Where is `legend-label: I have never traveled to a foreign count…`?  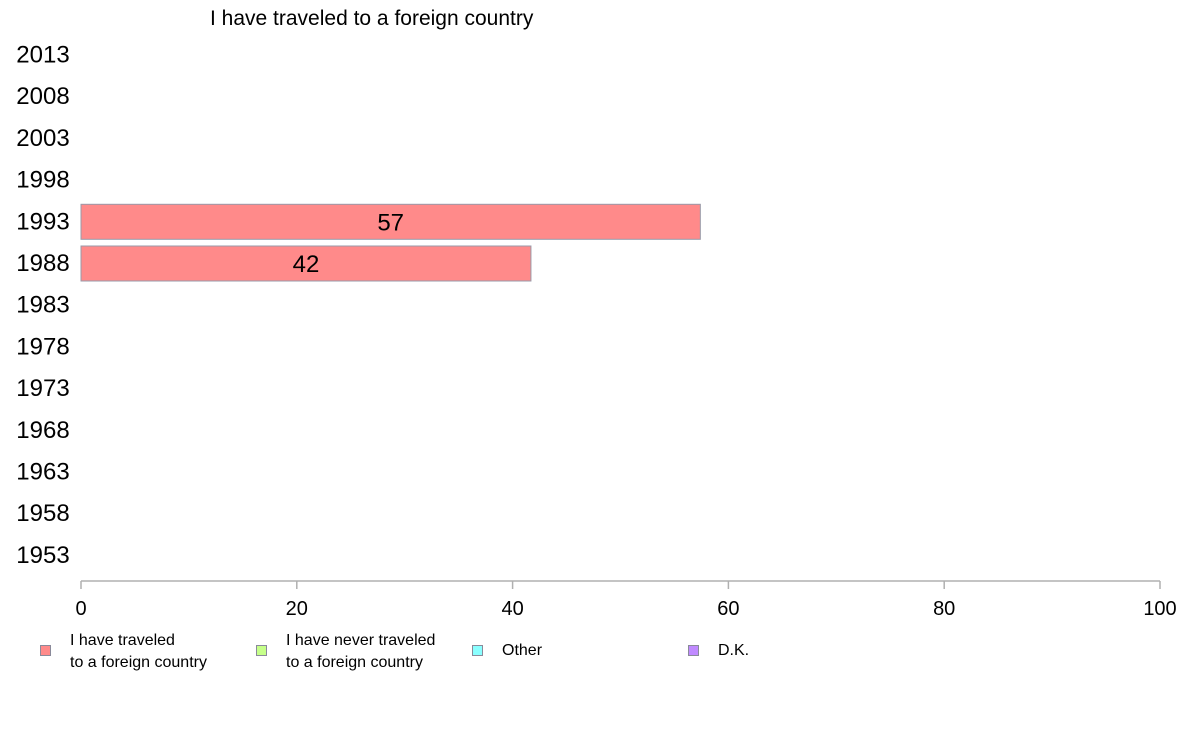
legend-label: I have never traveled to a foreign count… is located at coordinates (361, 651).